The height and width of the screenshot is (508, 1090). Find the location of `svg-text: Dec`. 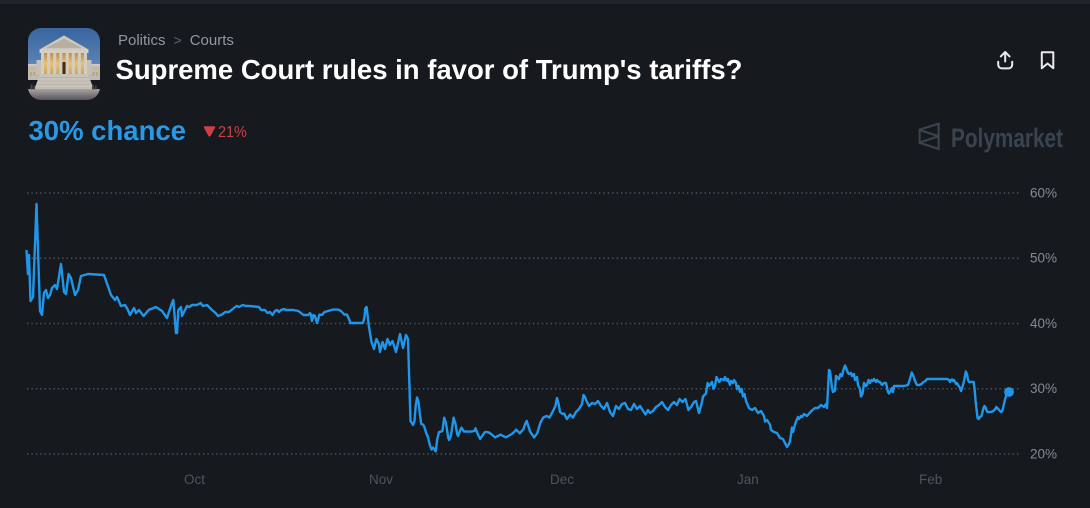

svg-text: Dec is located at coordinates (562, 479).